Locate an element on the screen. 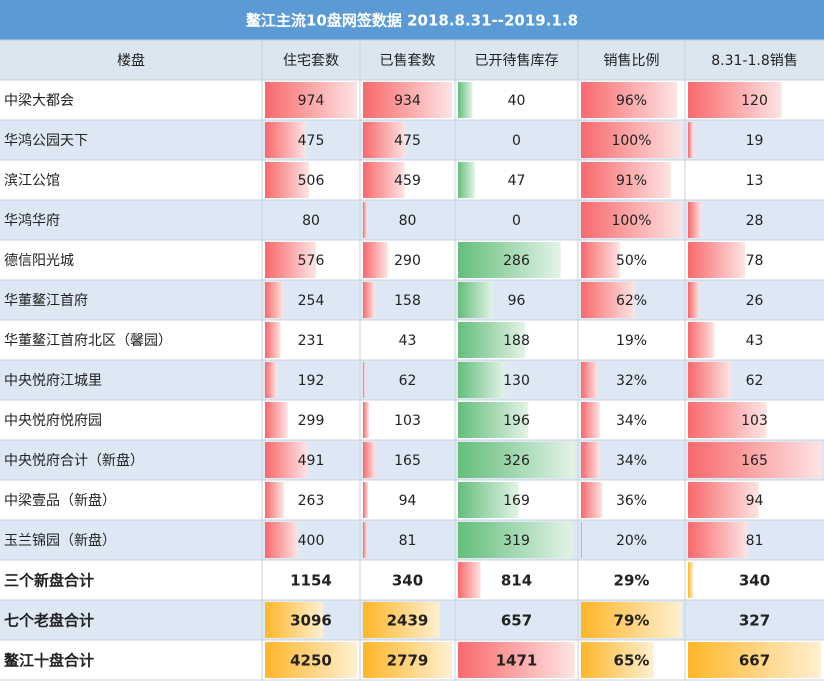 This screenshot has height=681, width=824. project-name: 七个老盘合计 is located at coordinates (49, 621).